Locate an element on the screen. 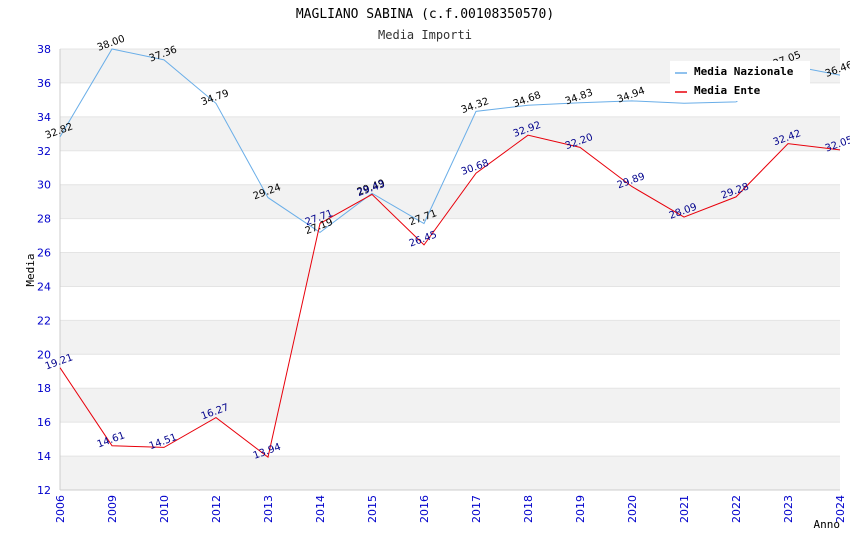 Image resolution: width=850 pixels, height=550 pixels. y-tick-label: 14 is located at coordinates (44, 456).